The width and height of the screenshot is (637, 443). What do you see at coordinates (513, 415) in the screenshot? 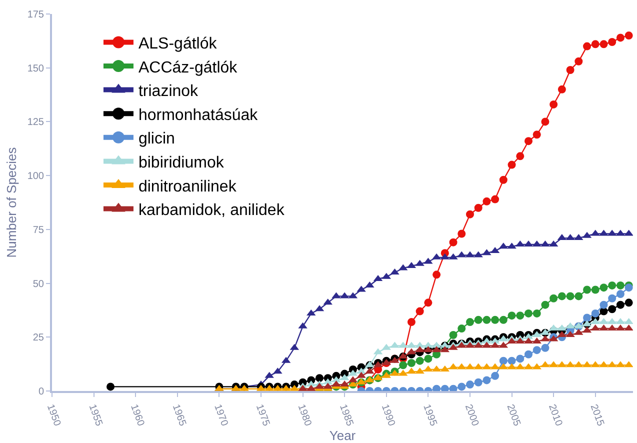
I see `x-tick-label: 2005` at bounding box center [513, 415].